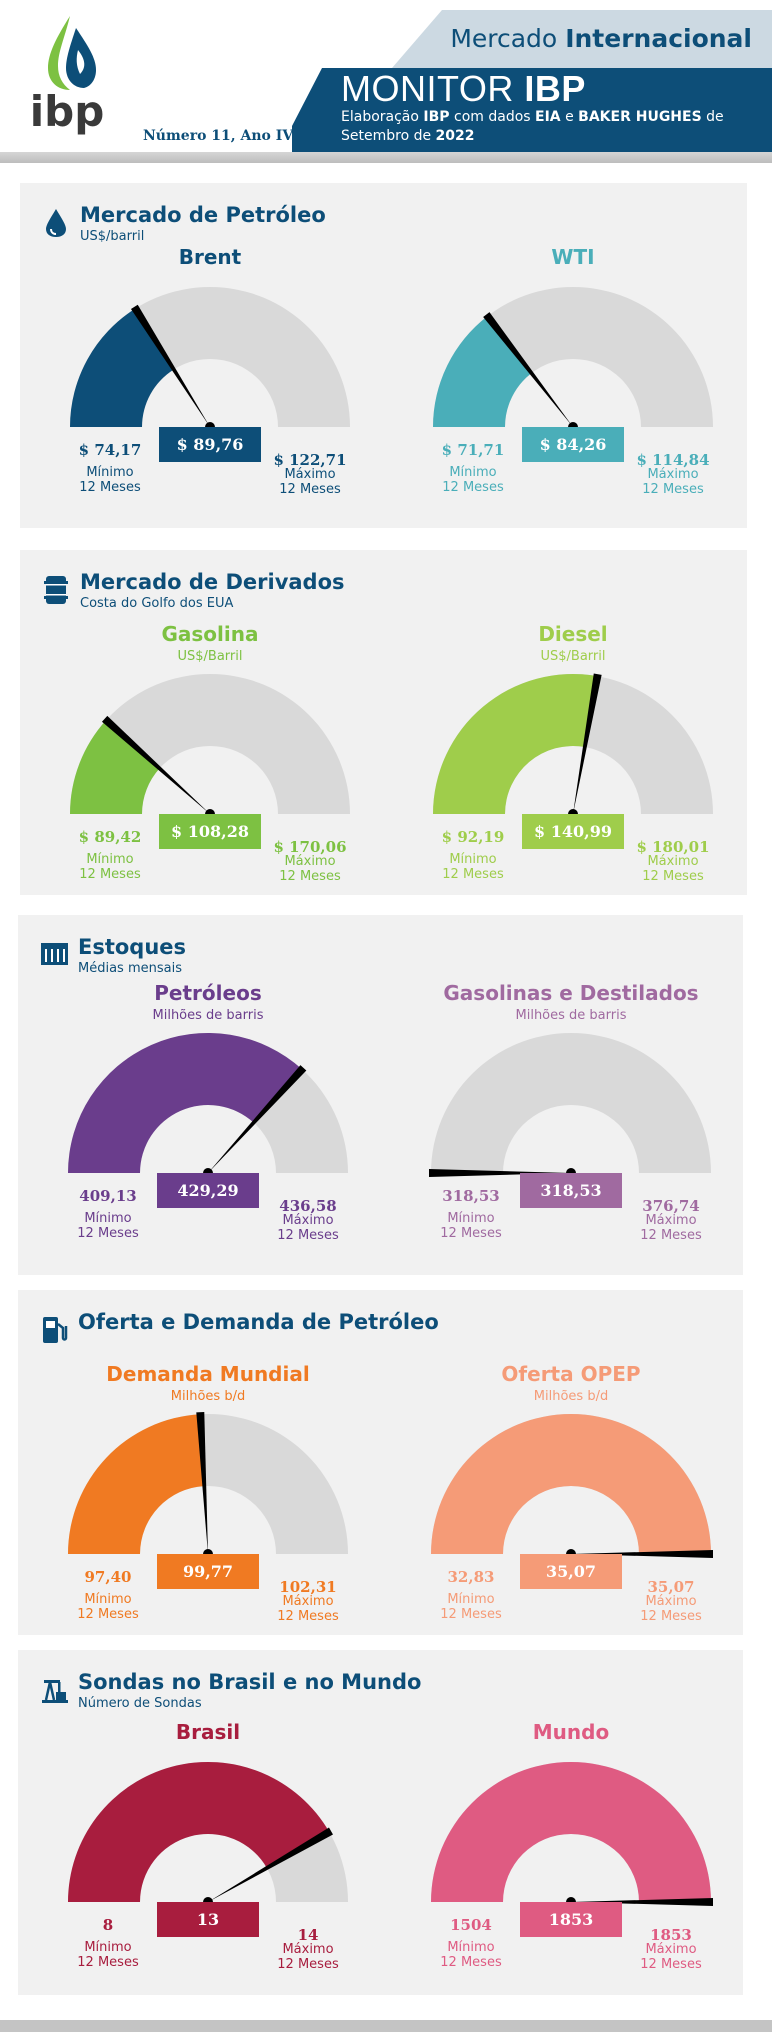 This screenshot has height=2032, width=772. What do you see at coordinates (532, 110) in the screenshot?
I see `monitor-band` at bounding box center [532, 110].